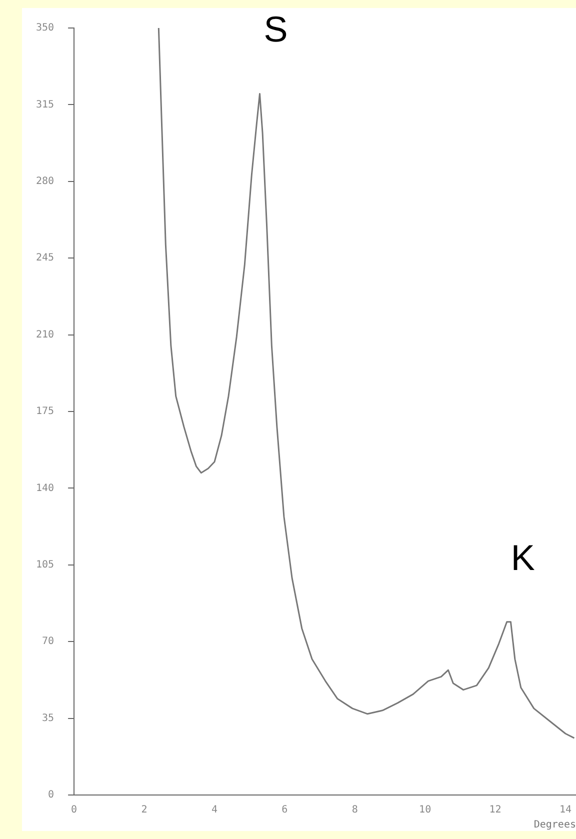 Image resolution: width=576 pixels, height=839 pixels. I want to click on y-tick-label: 70, so click(48, 642).